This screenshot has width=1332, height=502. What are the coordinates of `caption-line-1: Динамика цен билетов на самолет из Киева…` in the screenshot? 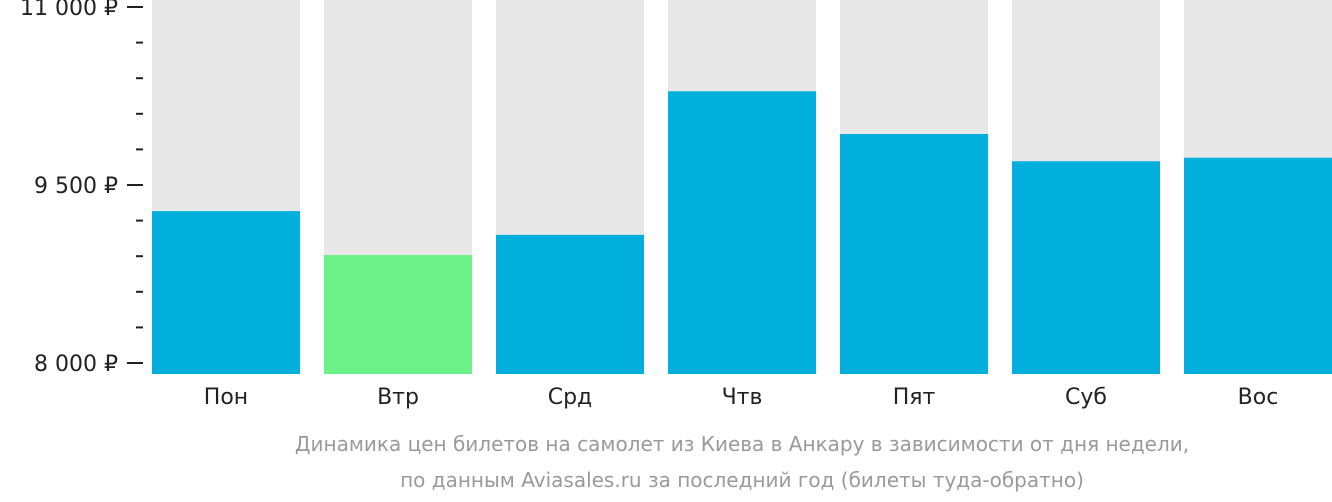 It's located at (742, 444).